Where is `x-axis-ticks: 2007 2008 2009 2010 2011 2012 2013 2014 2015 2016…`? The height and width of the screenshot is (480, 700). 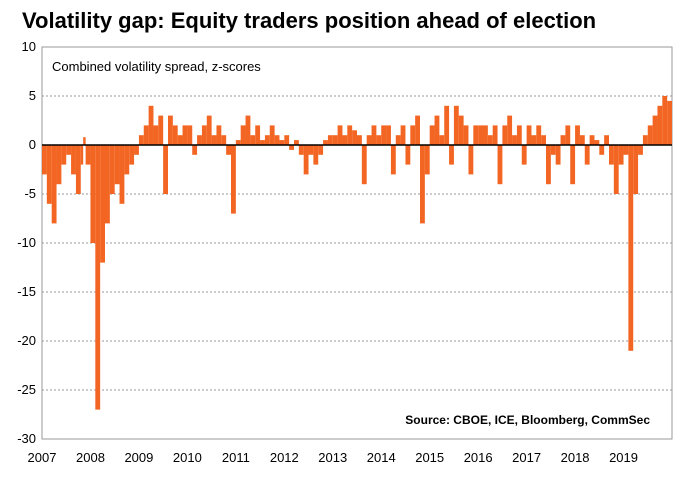
x-axis-ticks: 2007 2008 2009 2010 2011 2012 2013 2014 2015 2016… is located at coordinates (333, 457).